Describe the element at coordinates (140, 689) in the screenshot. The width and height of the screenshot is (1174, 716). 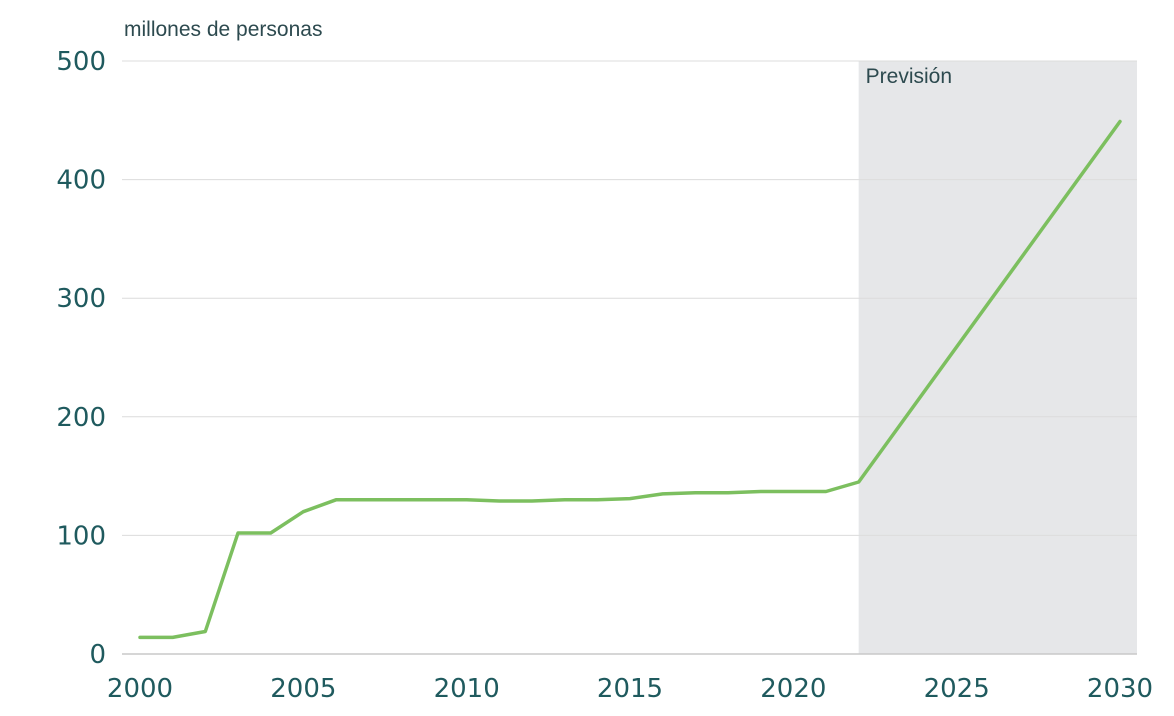
I see `x-tick-label: 2000` at that location.